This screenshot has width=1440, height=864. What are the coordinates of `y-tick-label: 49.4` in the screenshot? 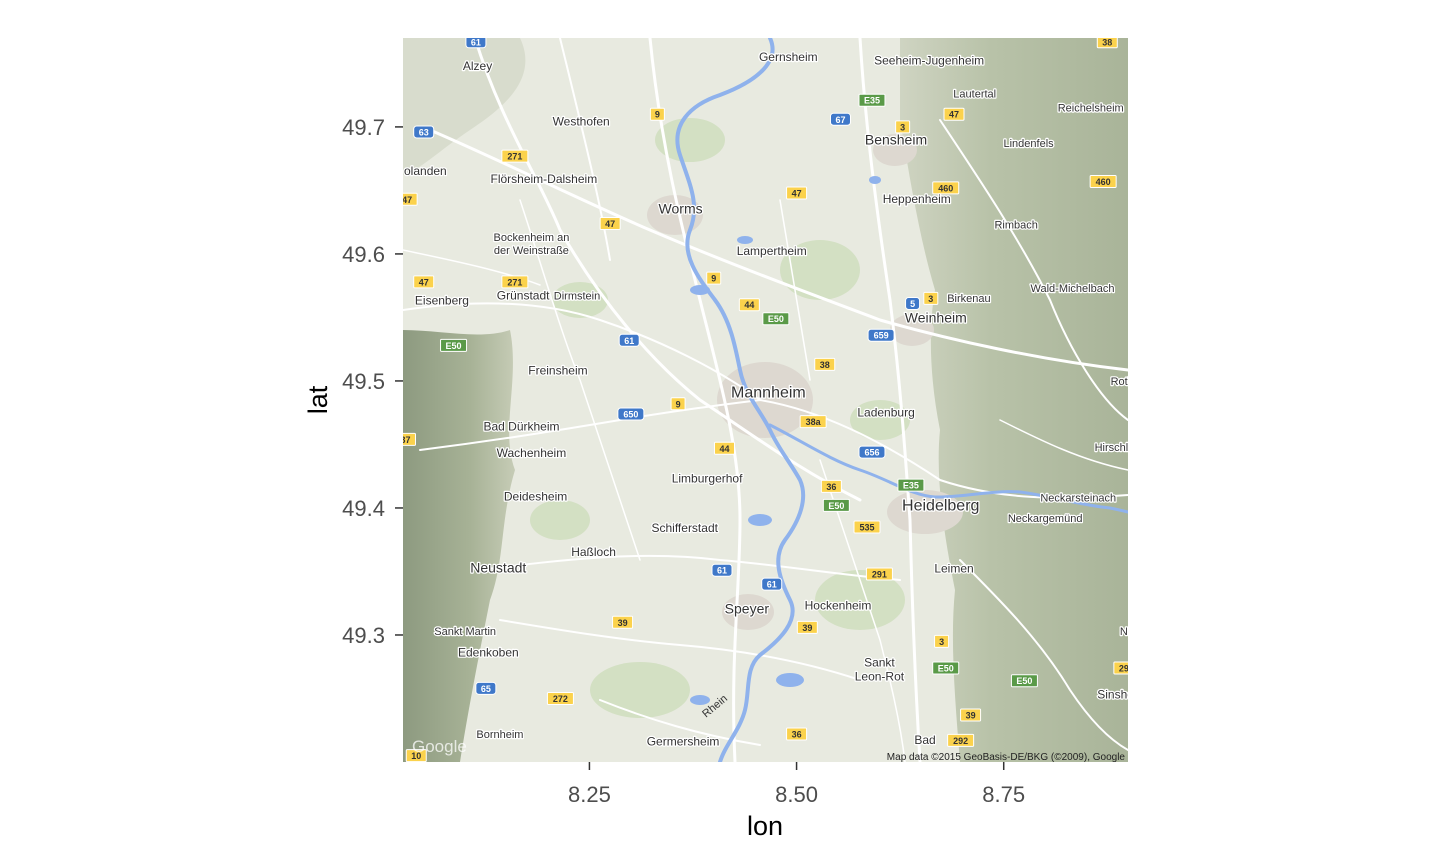 It's located at (363, 508).